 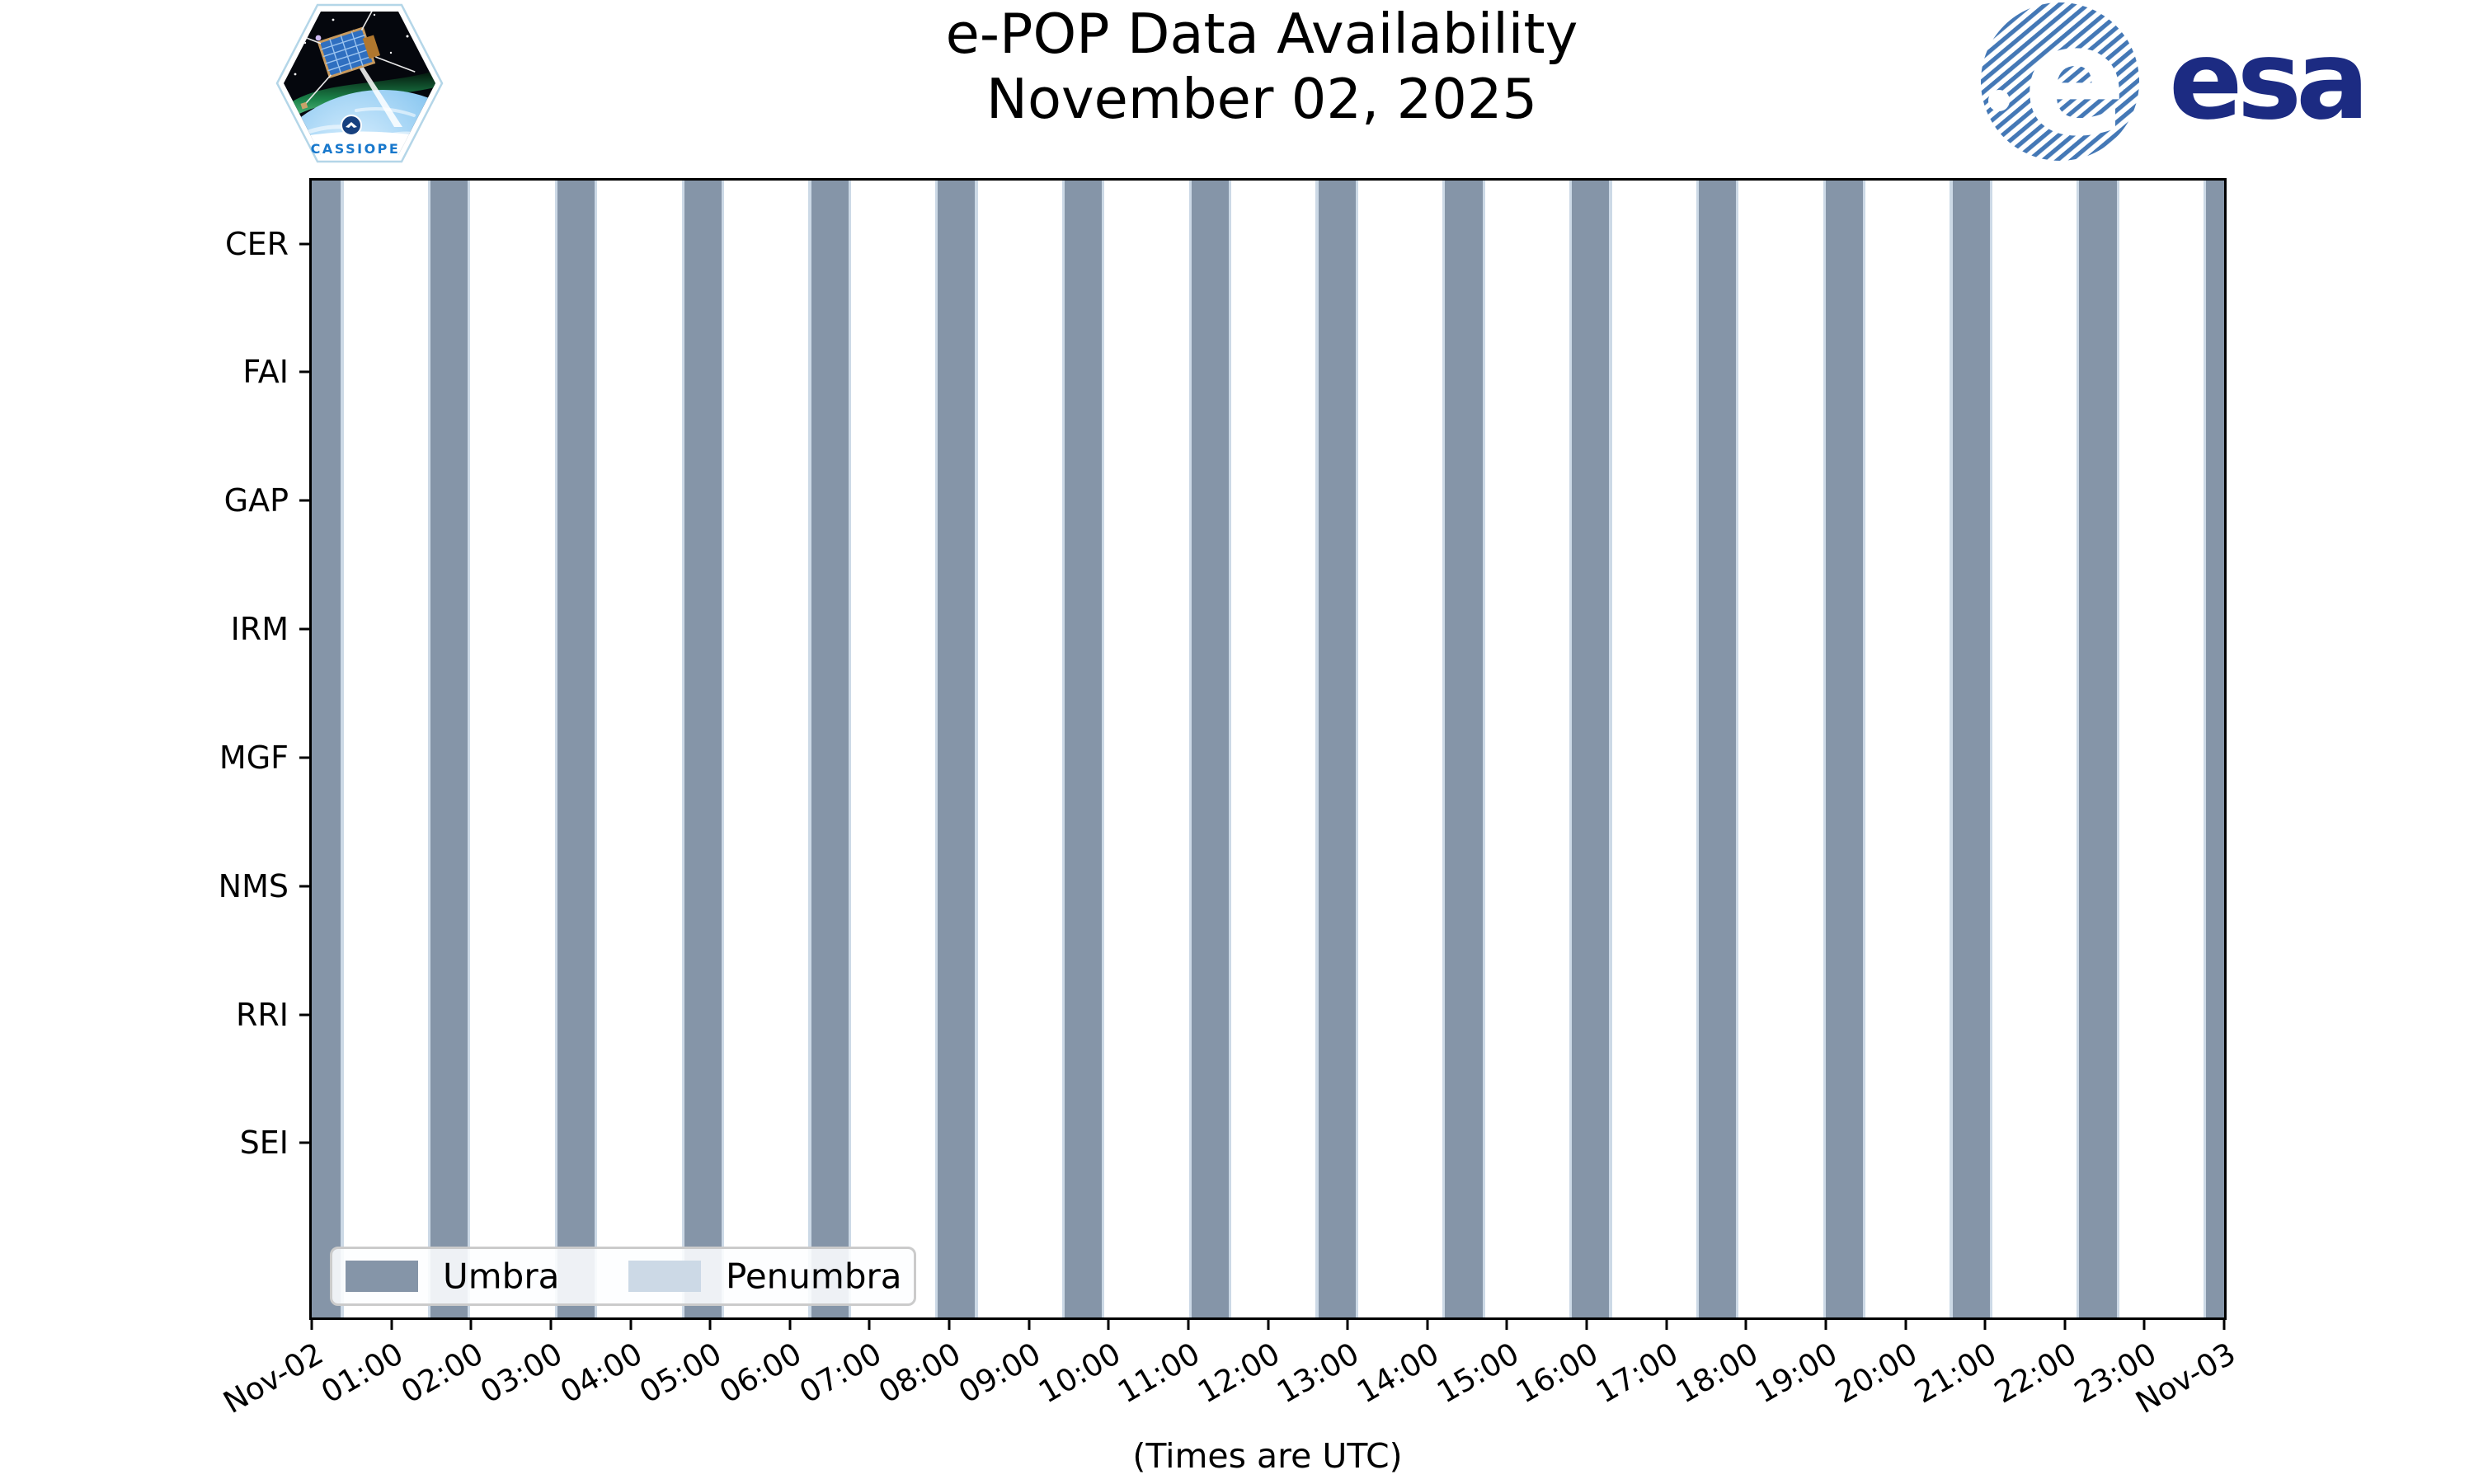 What do you see at coordinates (1637, 1373) in the screenshot?
I see `x-tick-label: 17:00` at bounding box center [1637, 1373].